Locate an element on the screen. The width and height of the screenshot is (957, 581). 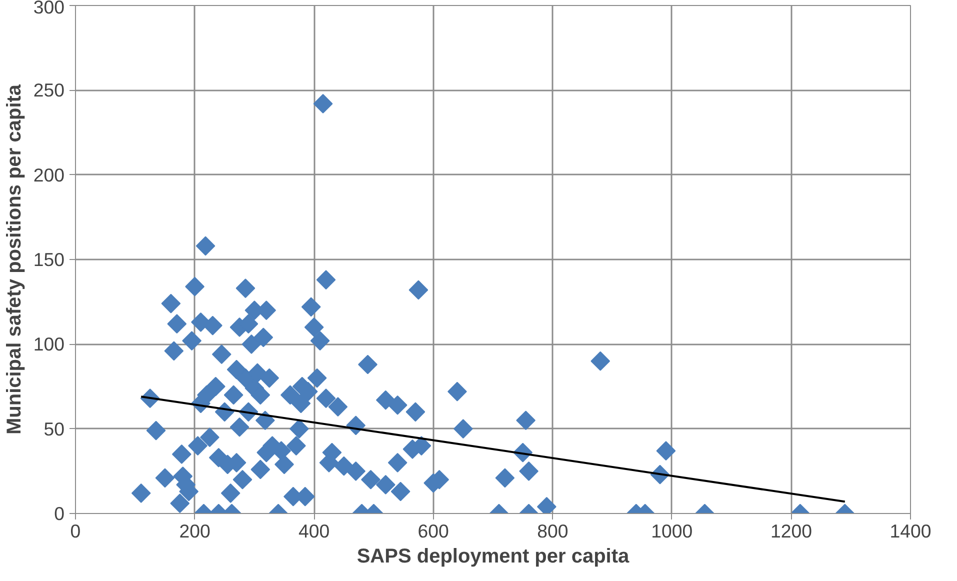
y-axis-title: Municipal safety positions per capita is located at coordinates (14, 259).